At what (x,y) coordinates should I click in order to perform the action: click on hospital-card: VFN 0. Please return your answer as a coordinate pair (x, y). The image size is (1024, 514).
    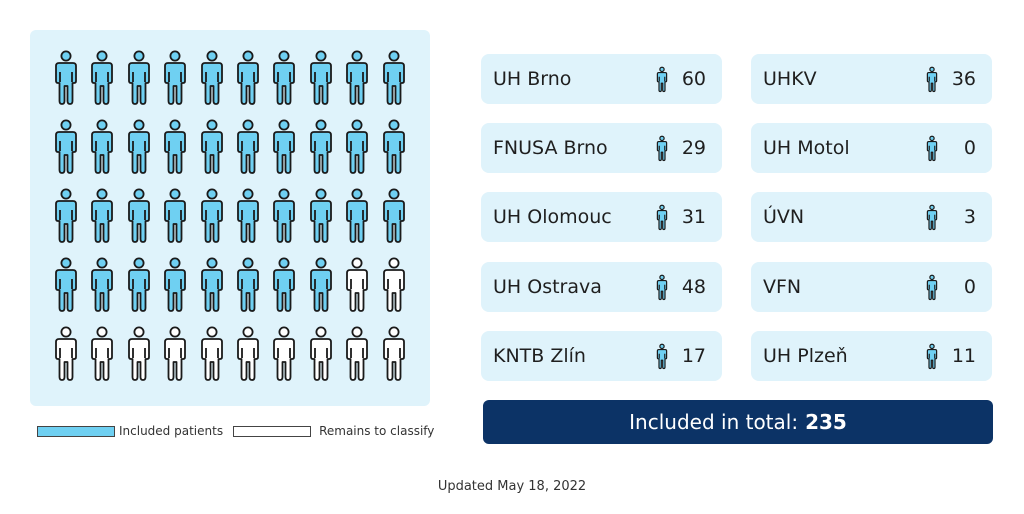
    Looking at the image, I should click on (871, 287).